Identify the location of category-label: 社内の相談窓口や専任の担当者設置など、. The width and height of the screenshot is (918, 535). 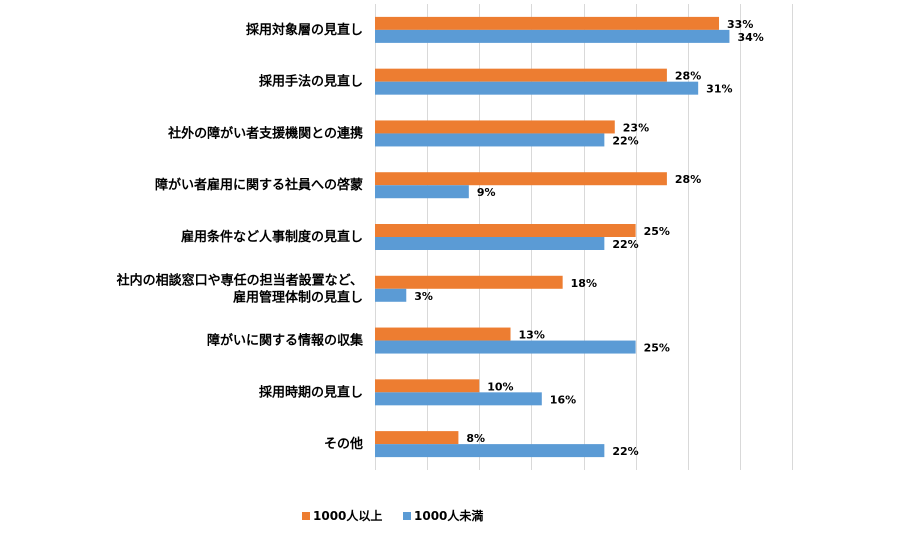
(239, 280).